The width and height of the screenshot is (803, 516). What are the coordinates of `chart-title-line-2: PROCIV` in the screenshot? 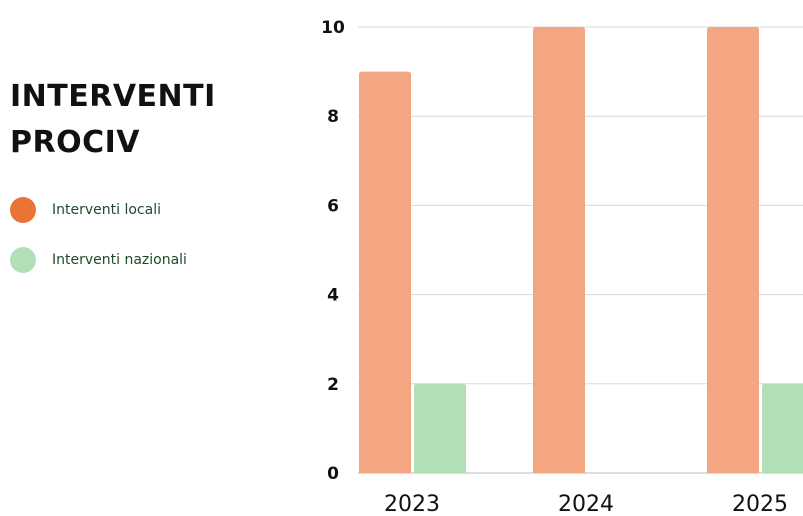 It's located at (75, 142).